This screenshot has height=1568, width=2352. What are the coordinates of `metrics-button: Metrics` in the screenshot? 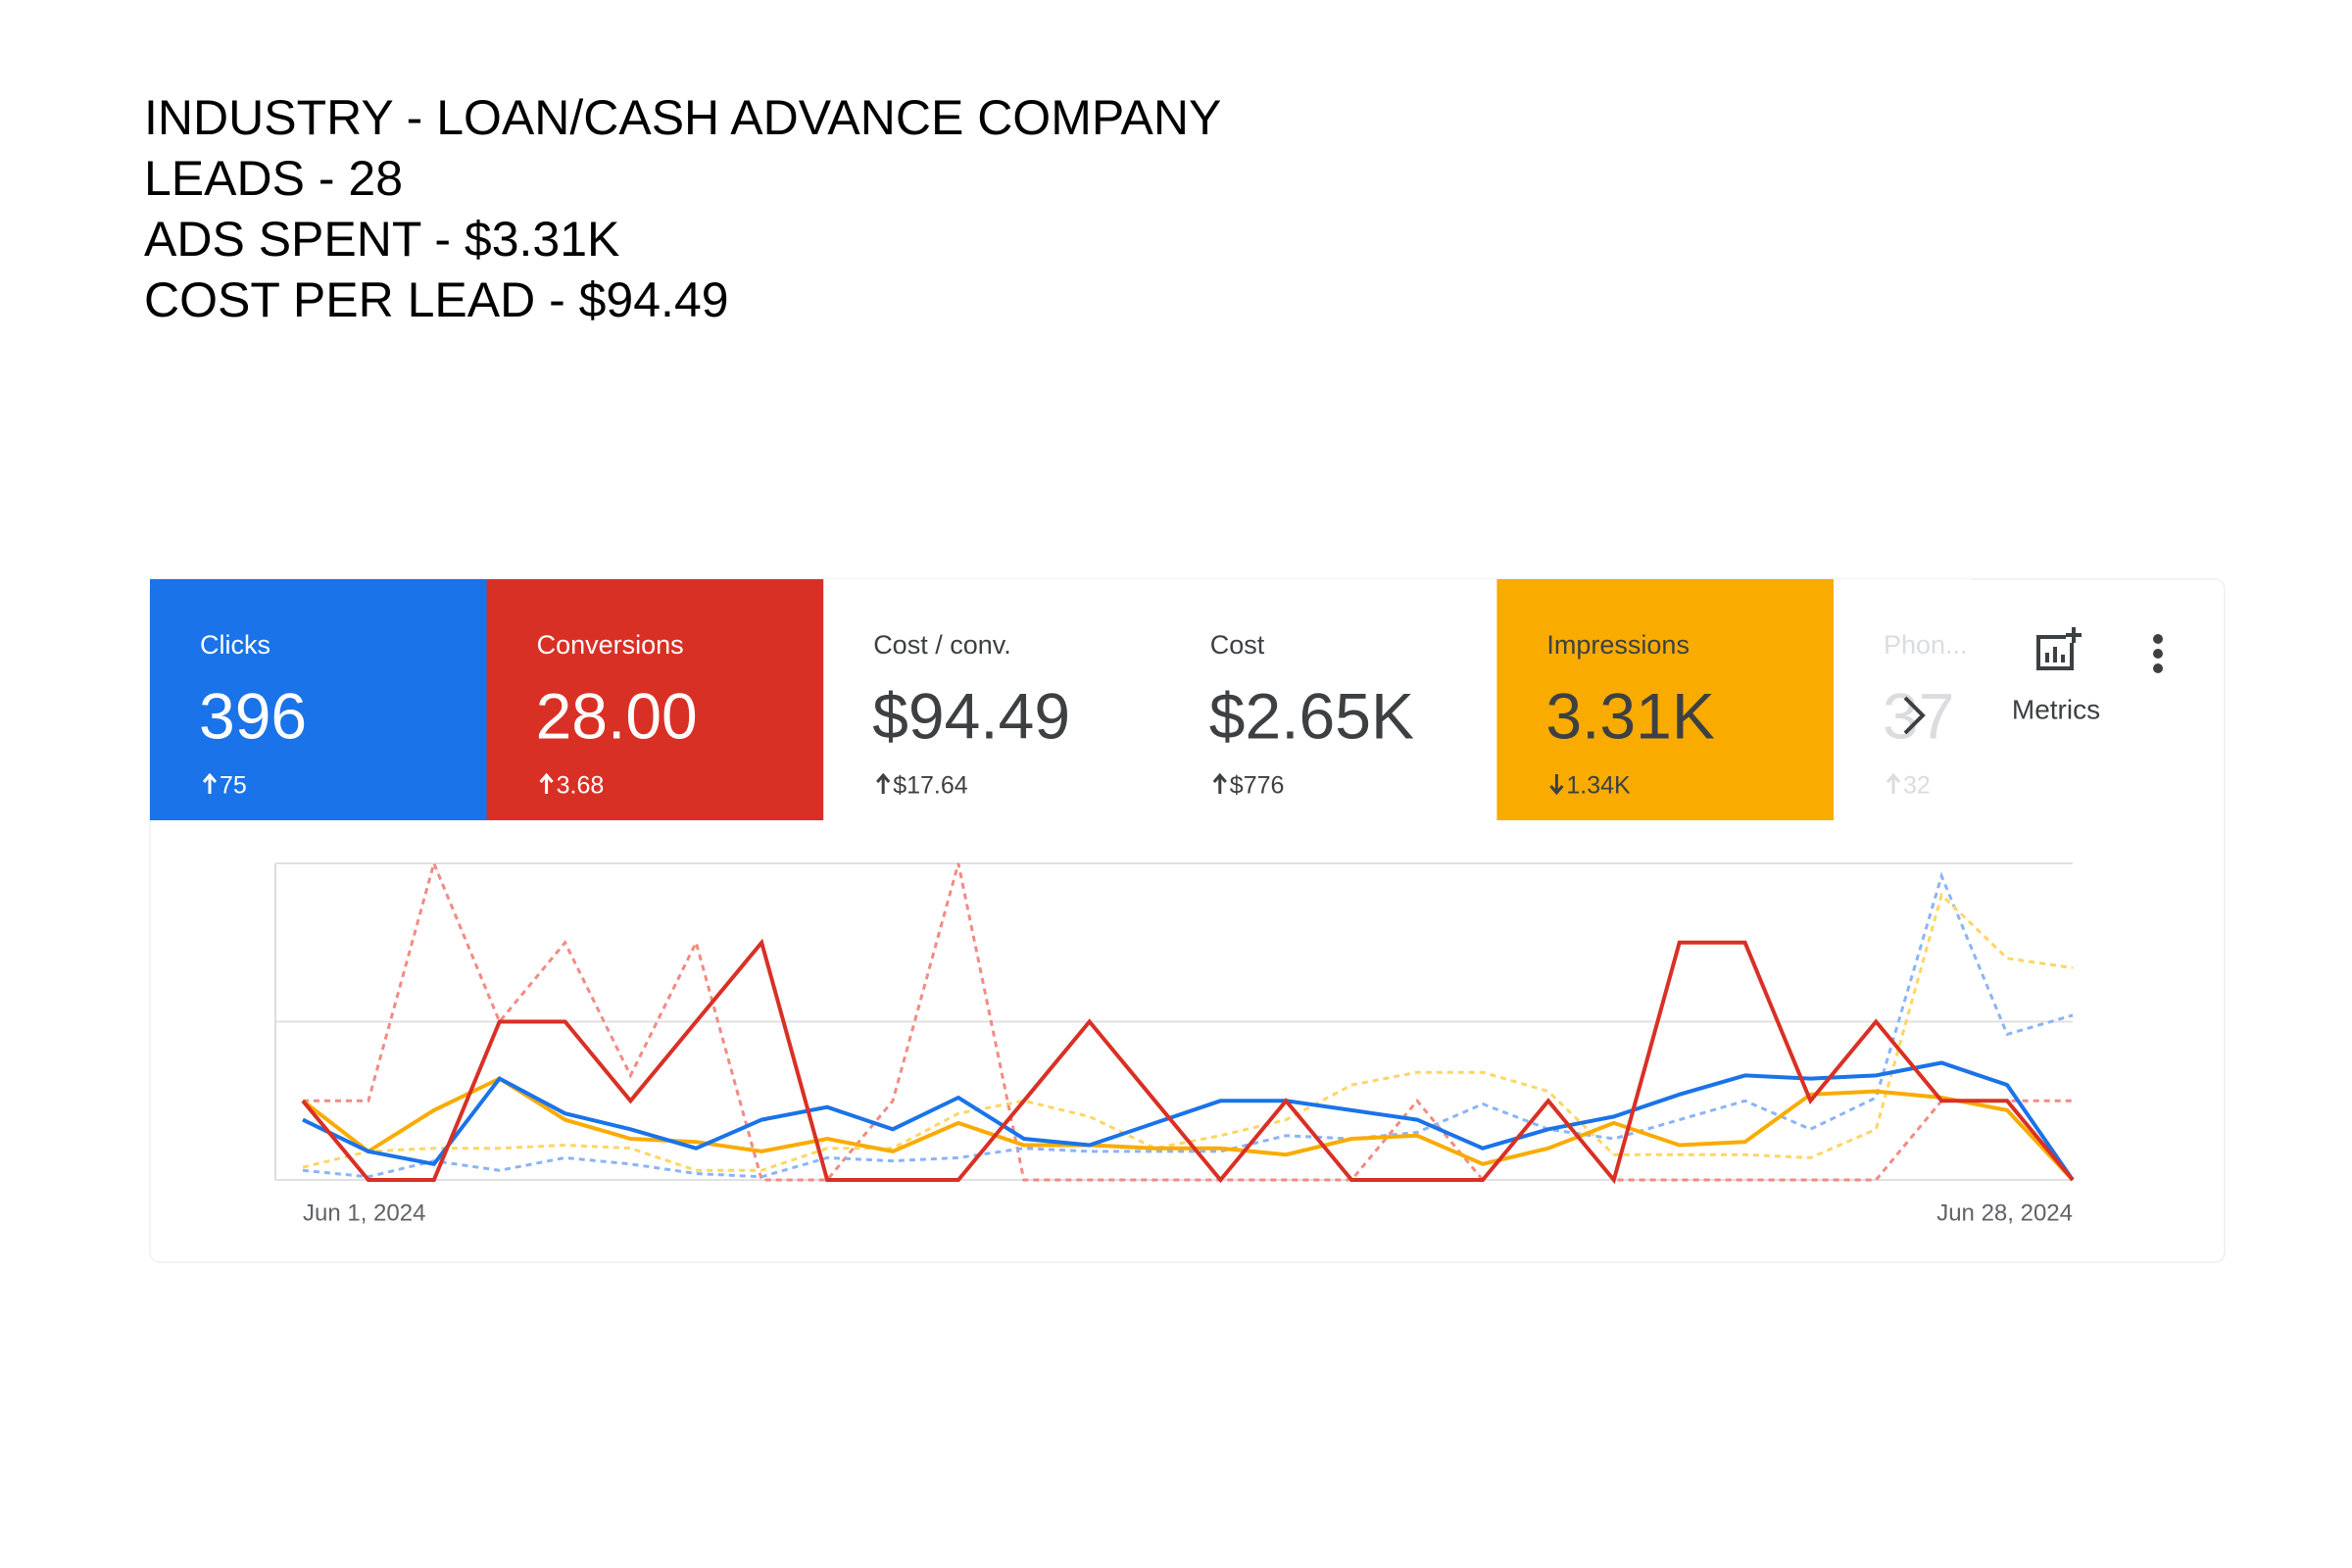 It's located at (2056, 675).